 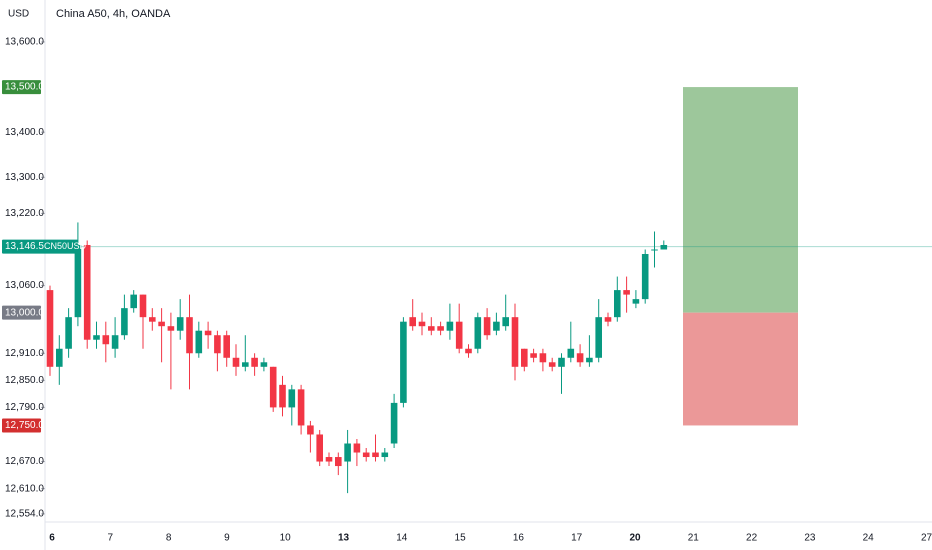 What do you see at coordinates (740, 369) in the screenshot?
I see `loss-zone` at bounding box center [740, 369].